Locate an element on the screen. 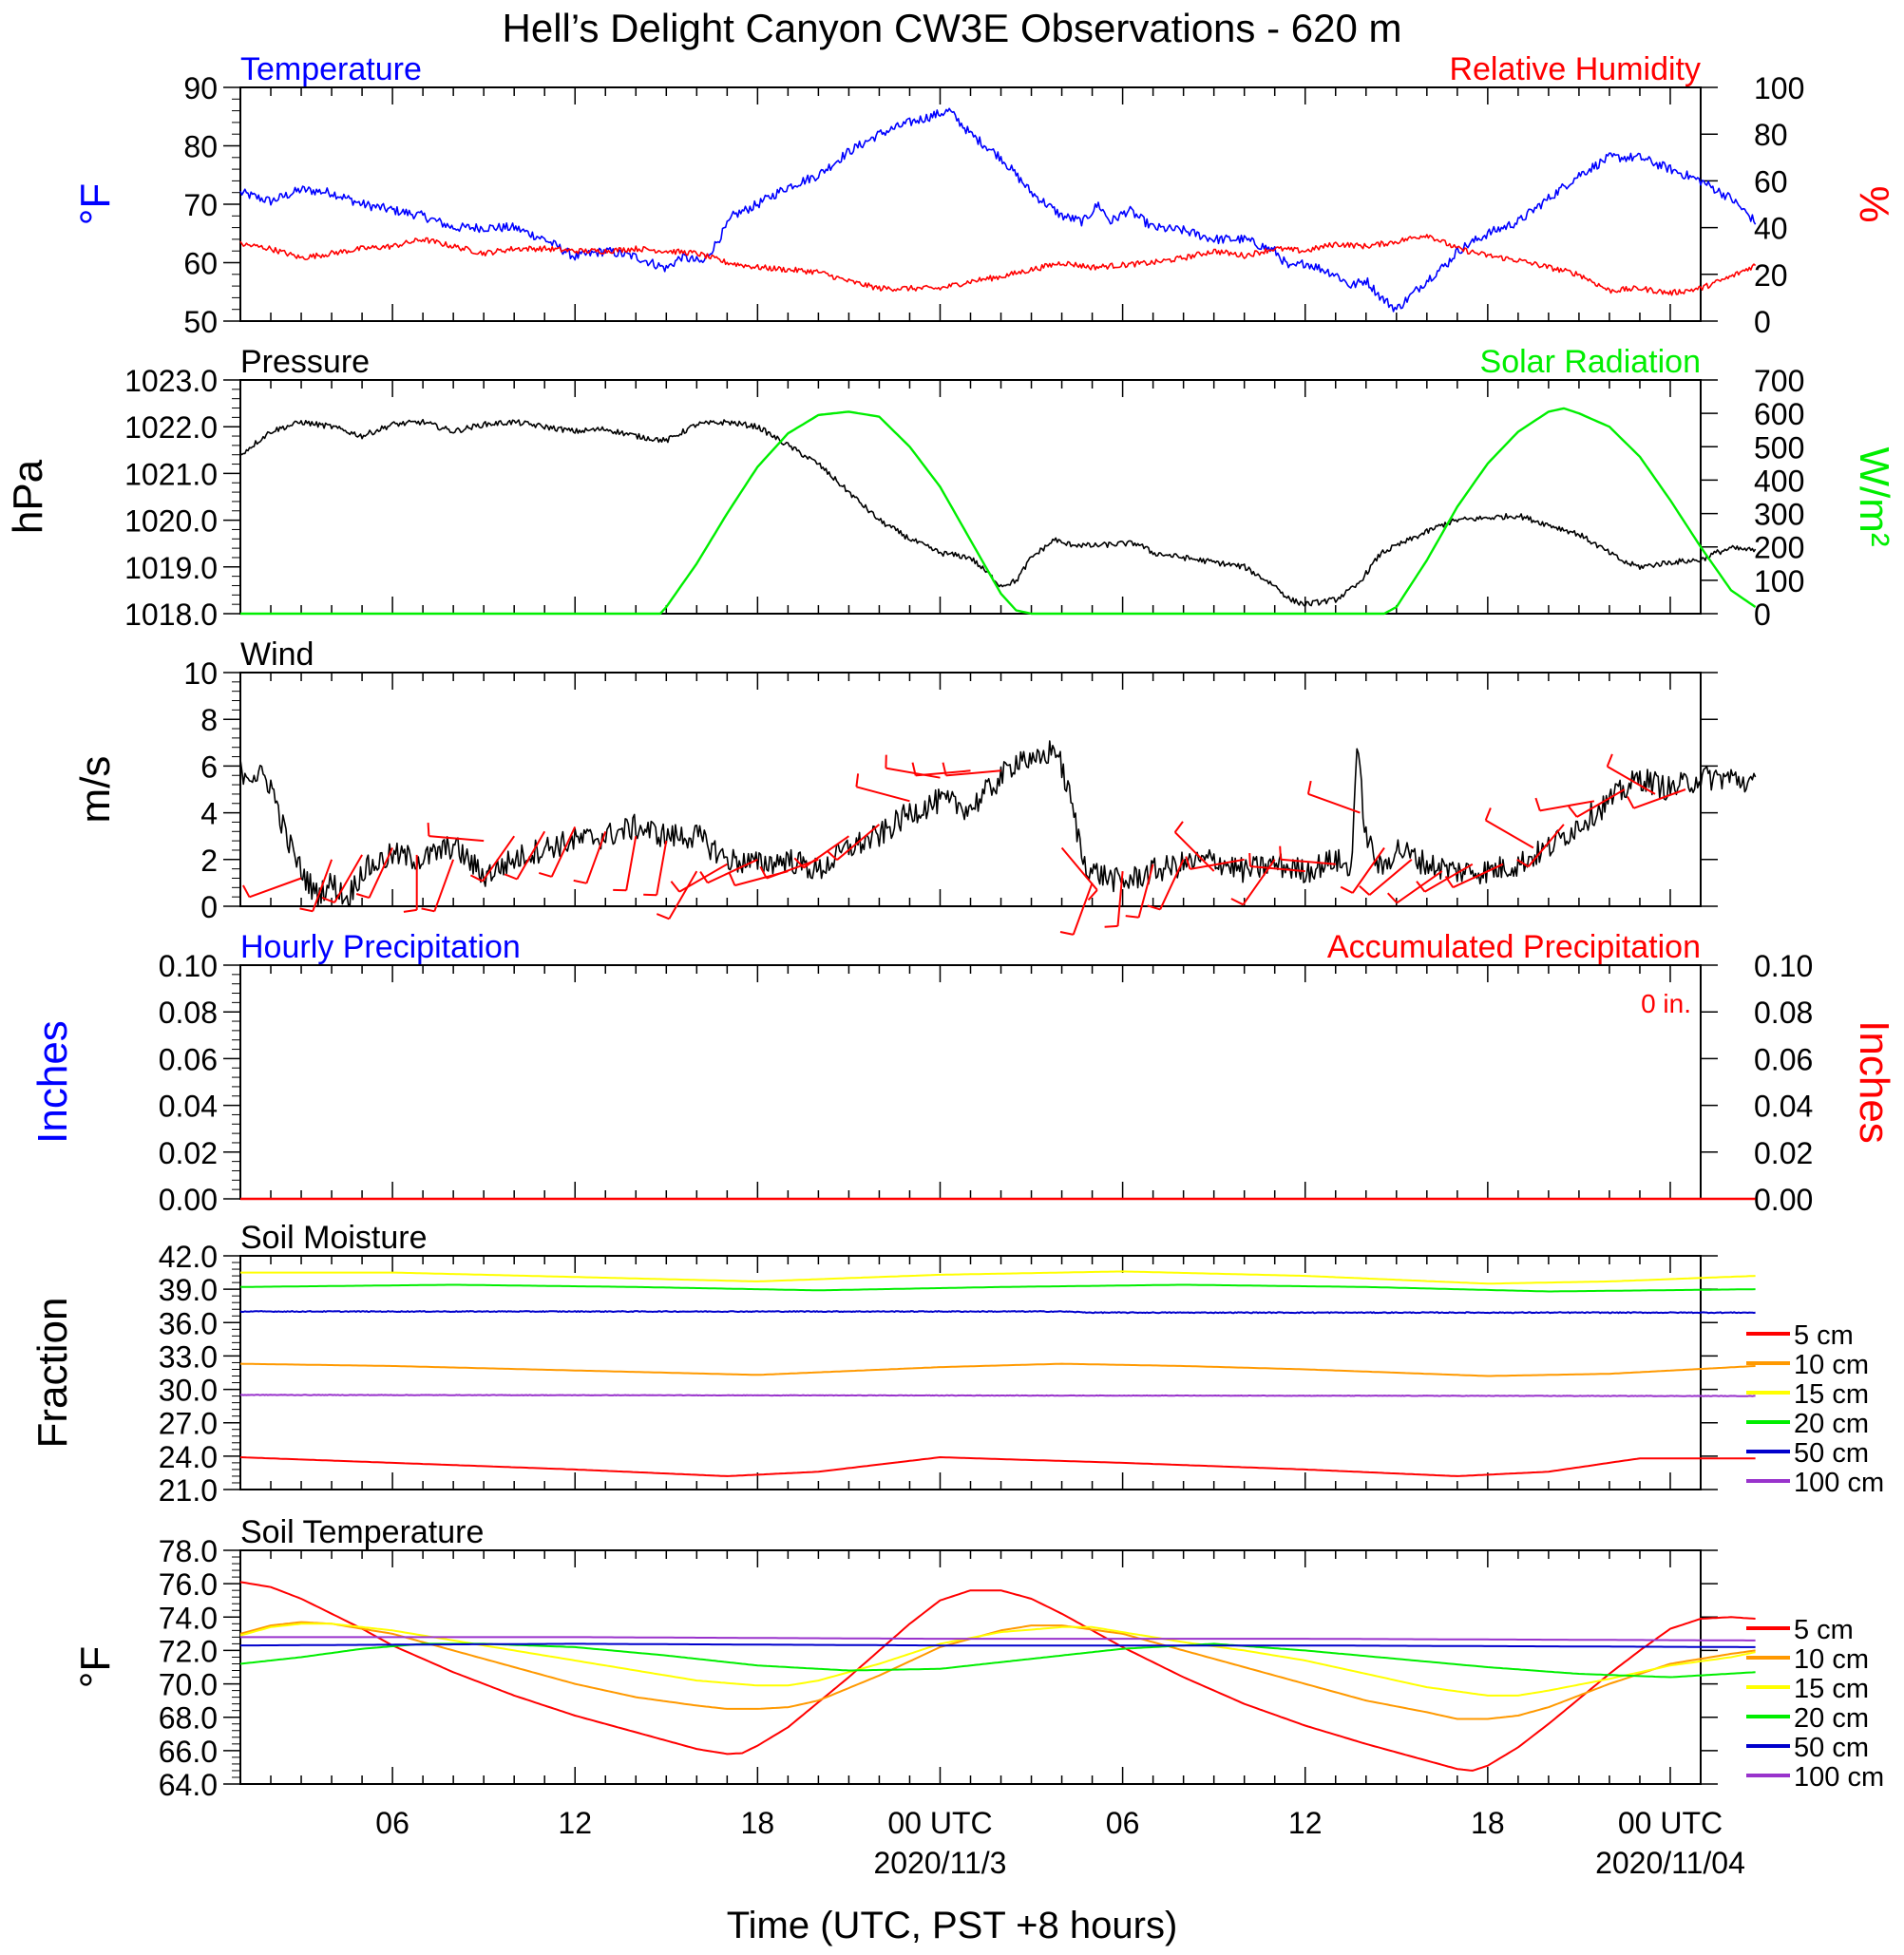 This screenshot has height=1955, width=1904. y-tick-label-left: 36.0 is located at coordinates (189, 1323).